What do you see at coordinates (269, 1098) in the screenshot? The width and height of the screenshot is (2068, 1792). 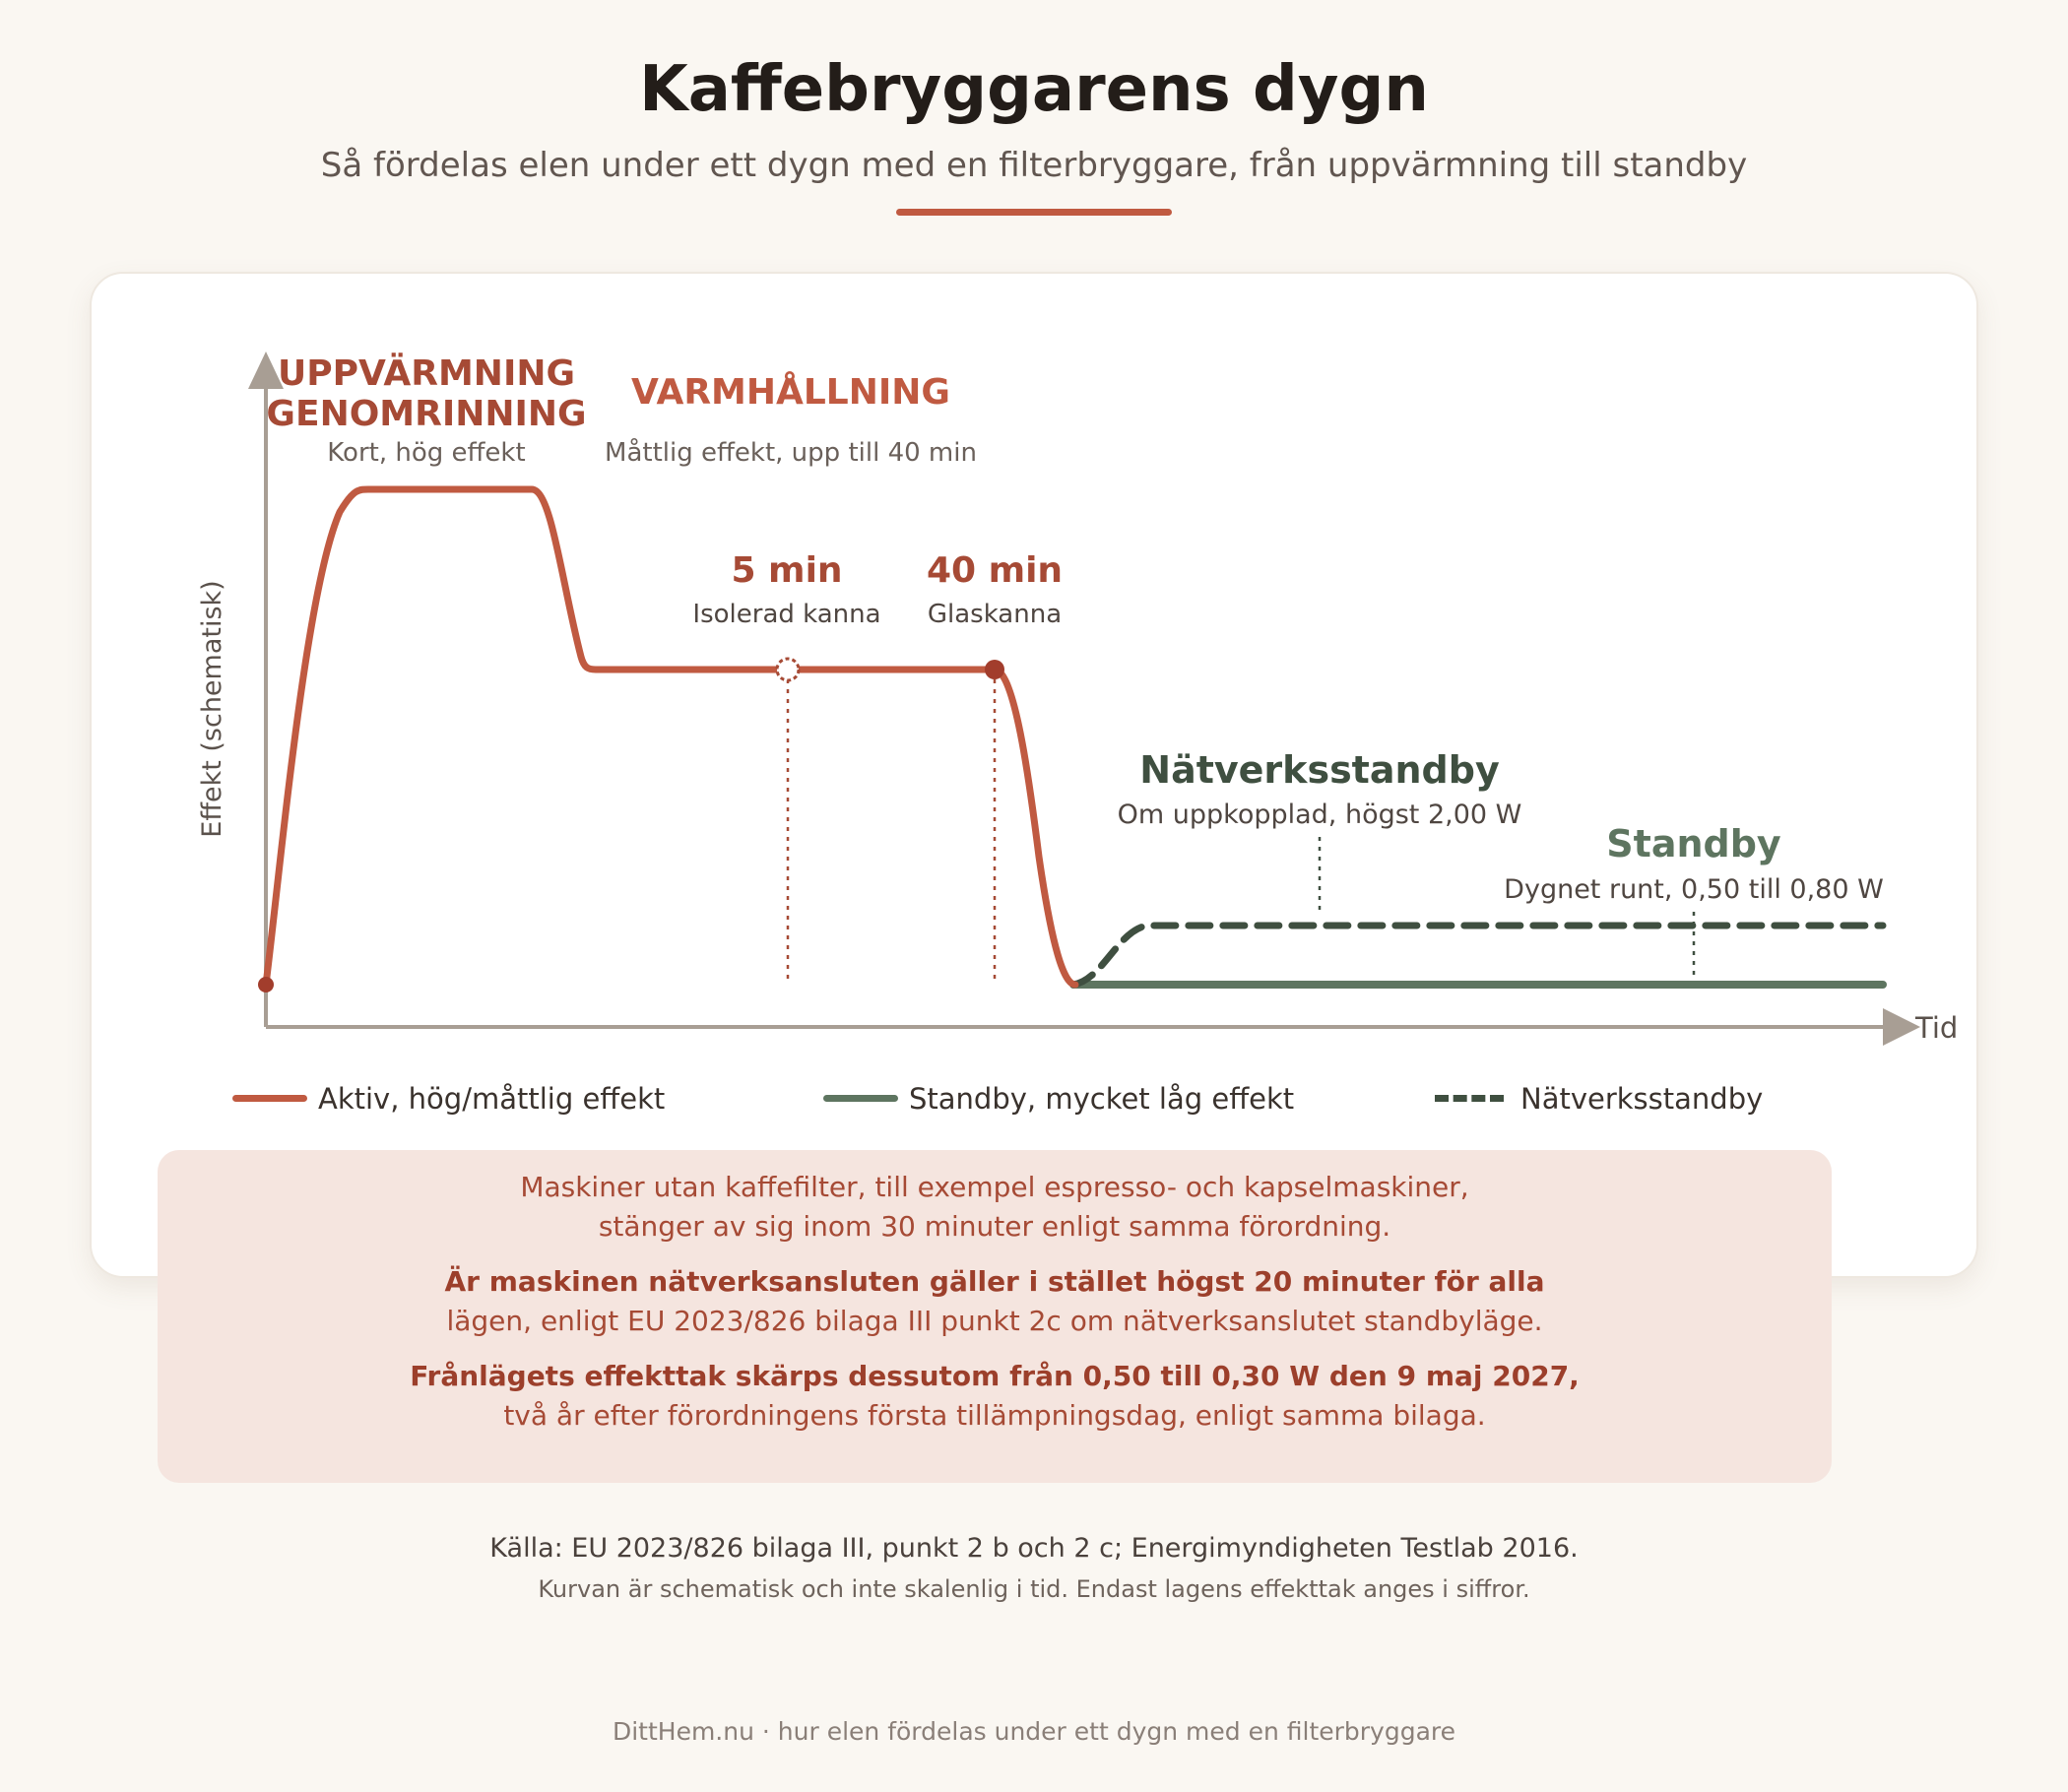 I see `legend-swatch-active` at bounding box center [269, 1098].